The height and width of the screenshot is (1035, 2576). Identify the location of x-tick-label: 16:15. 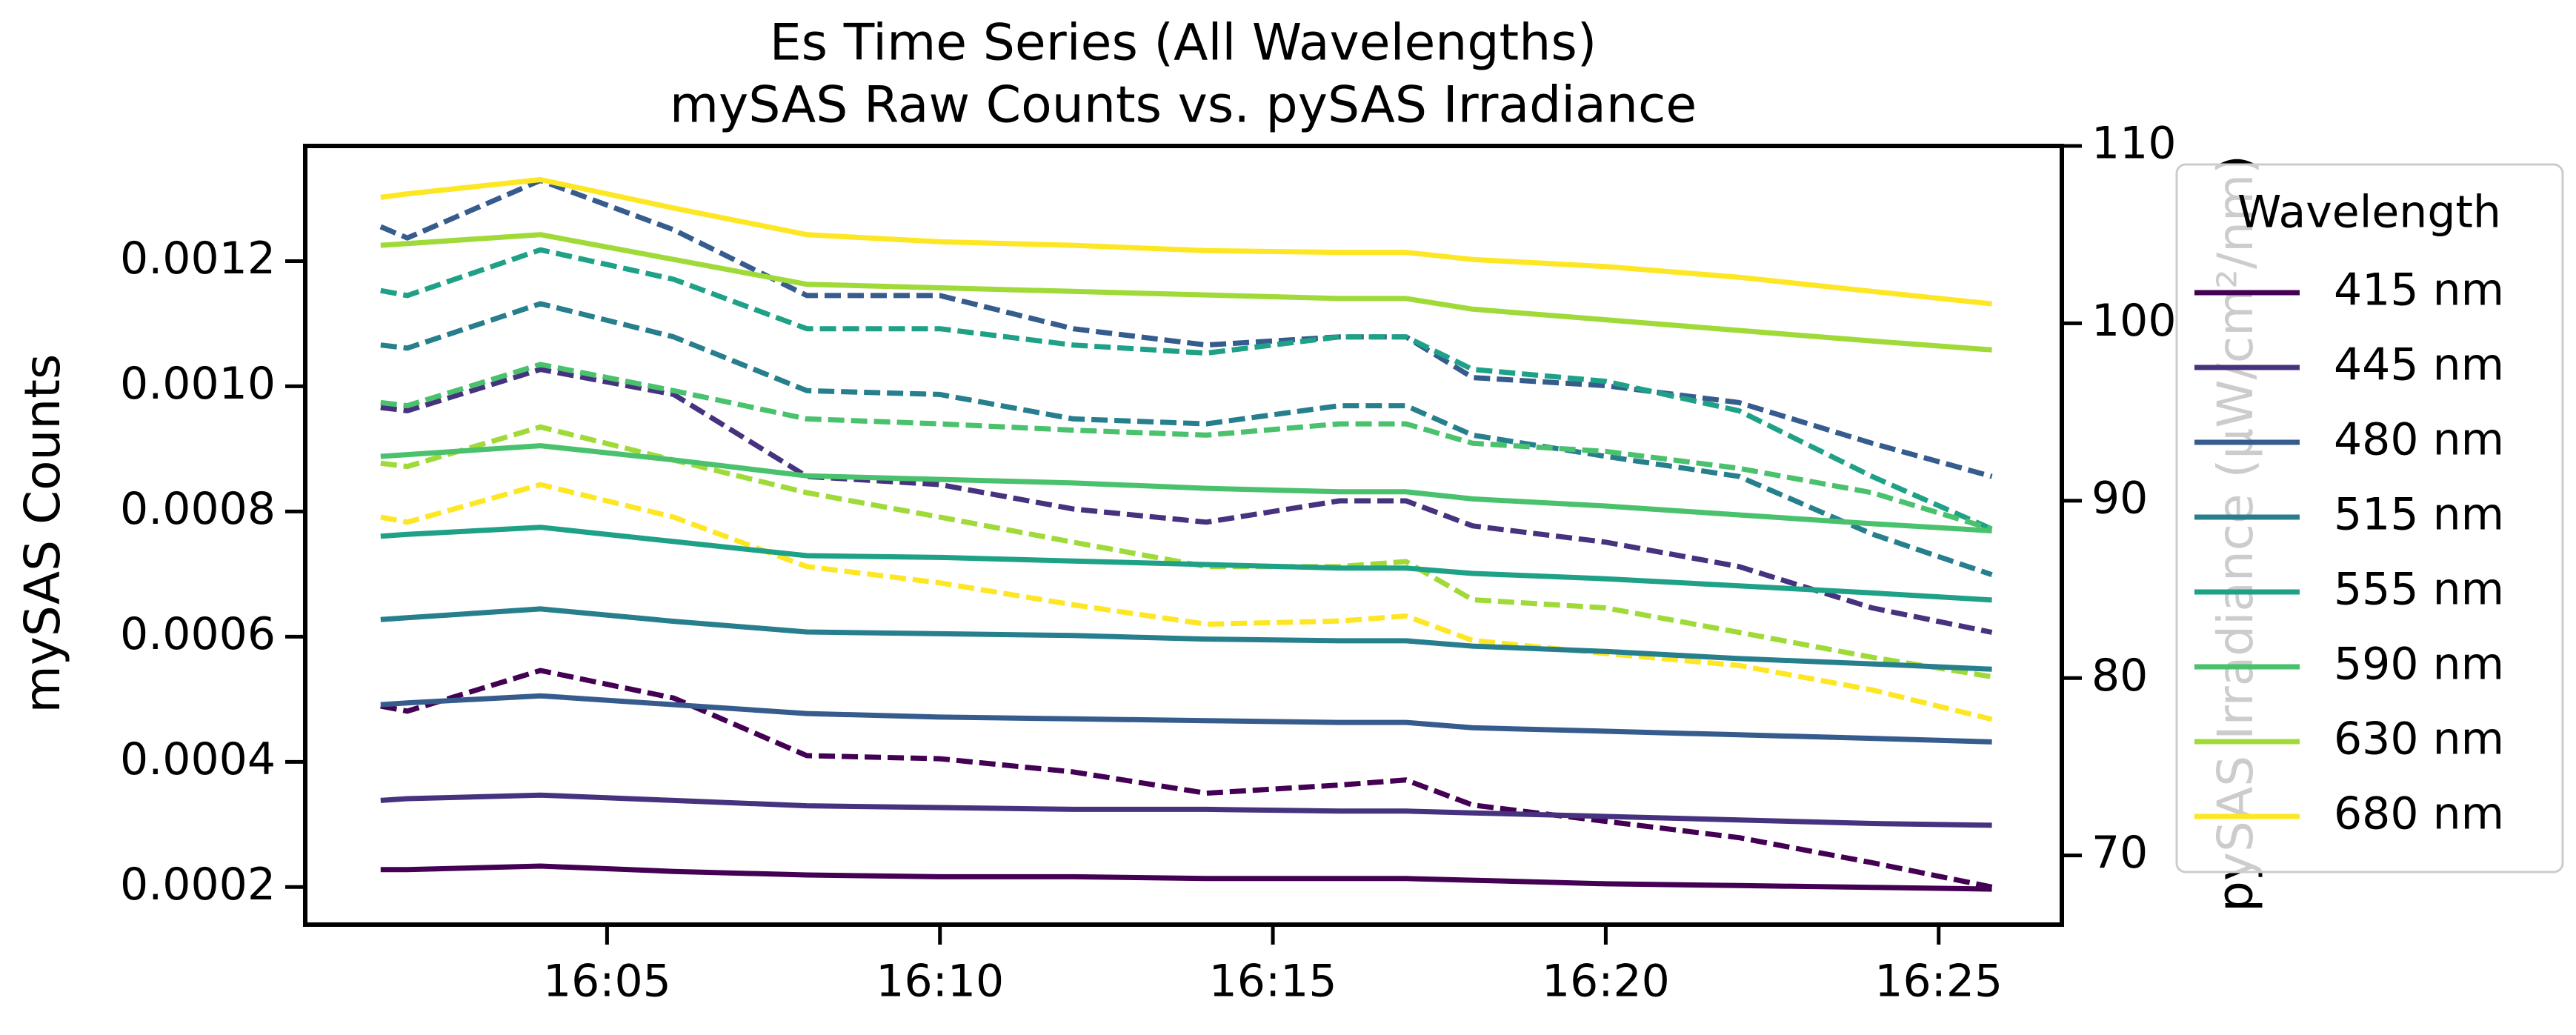
(1273, 982).